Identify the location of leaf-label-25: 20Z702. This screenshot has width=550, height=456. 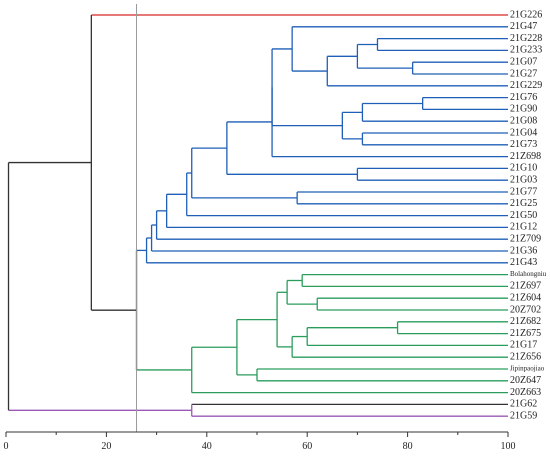
(525, 309).